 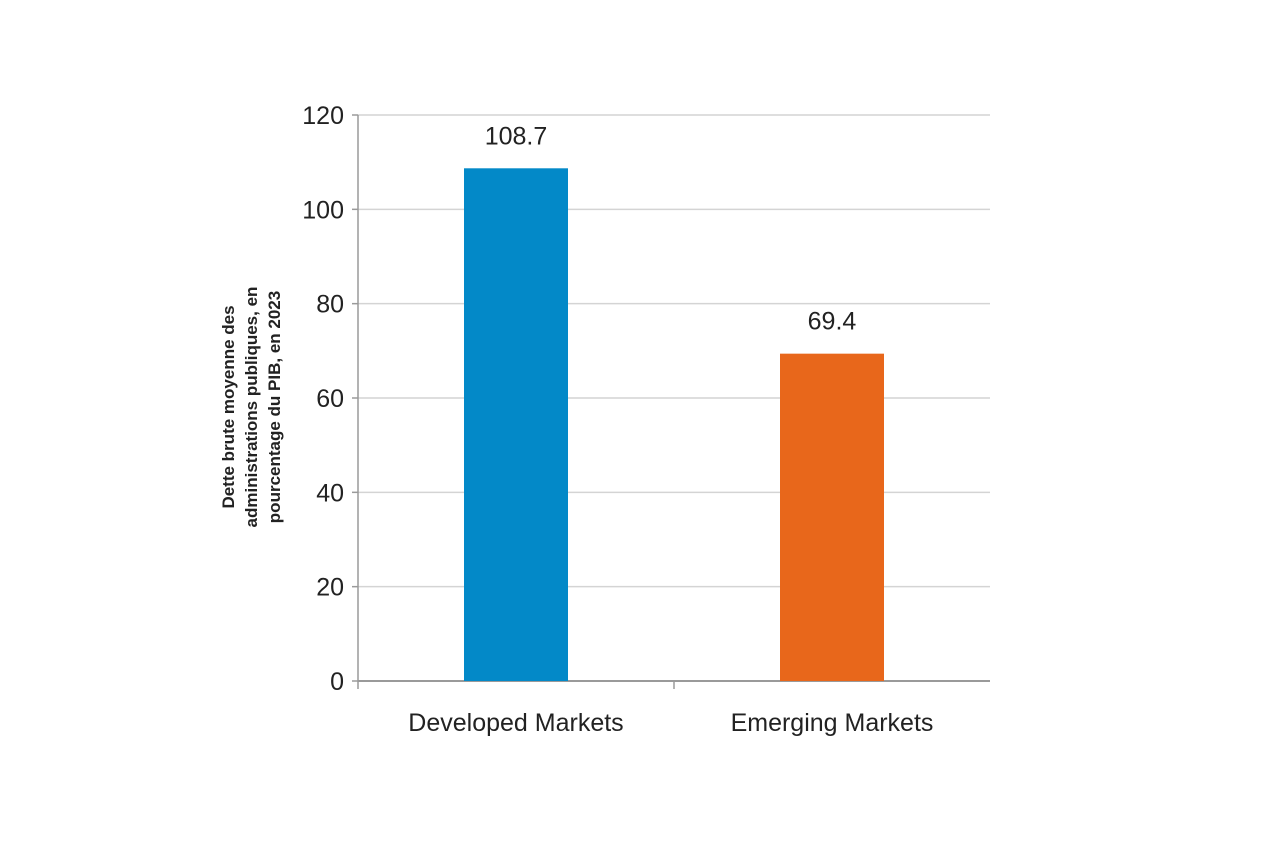 What do you see at coordinates (228, 406) in the screenshot?
I see `y-axis-title-line: Dette brute moyenne des` at bounding box center [228, 406].